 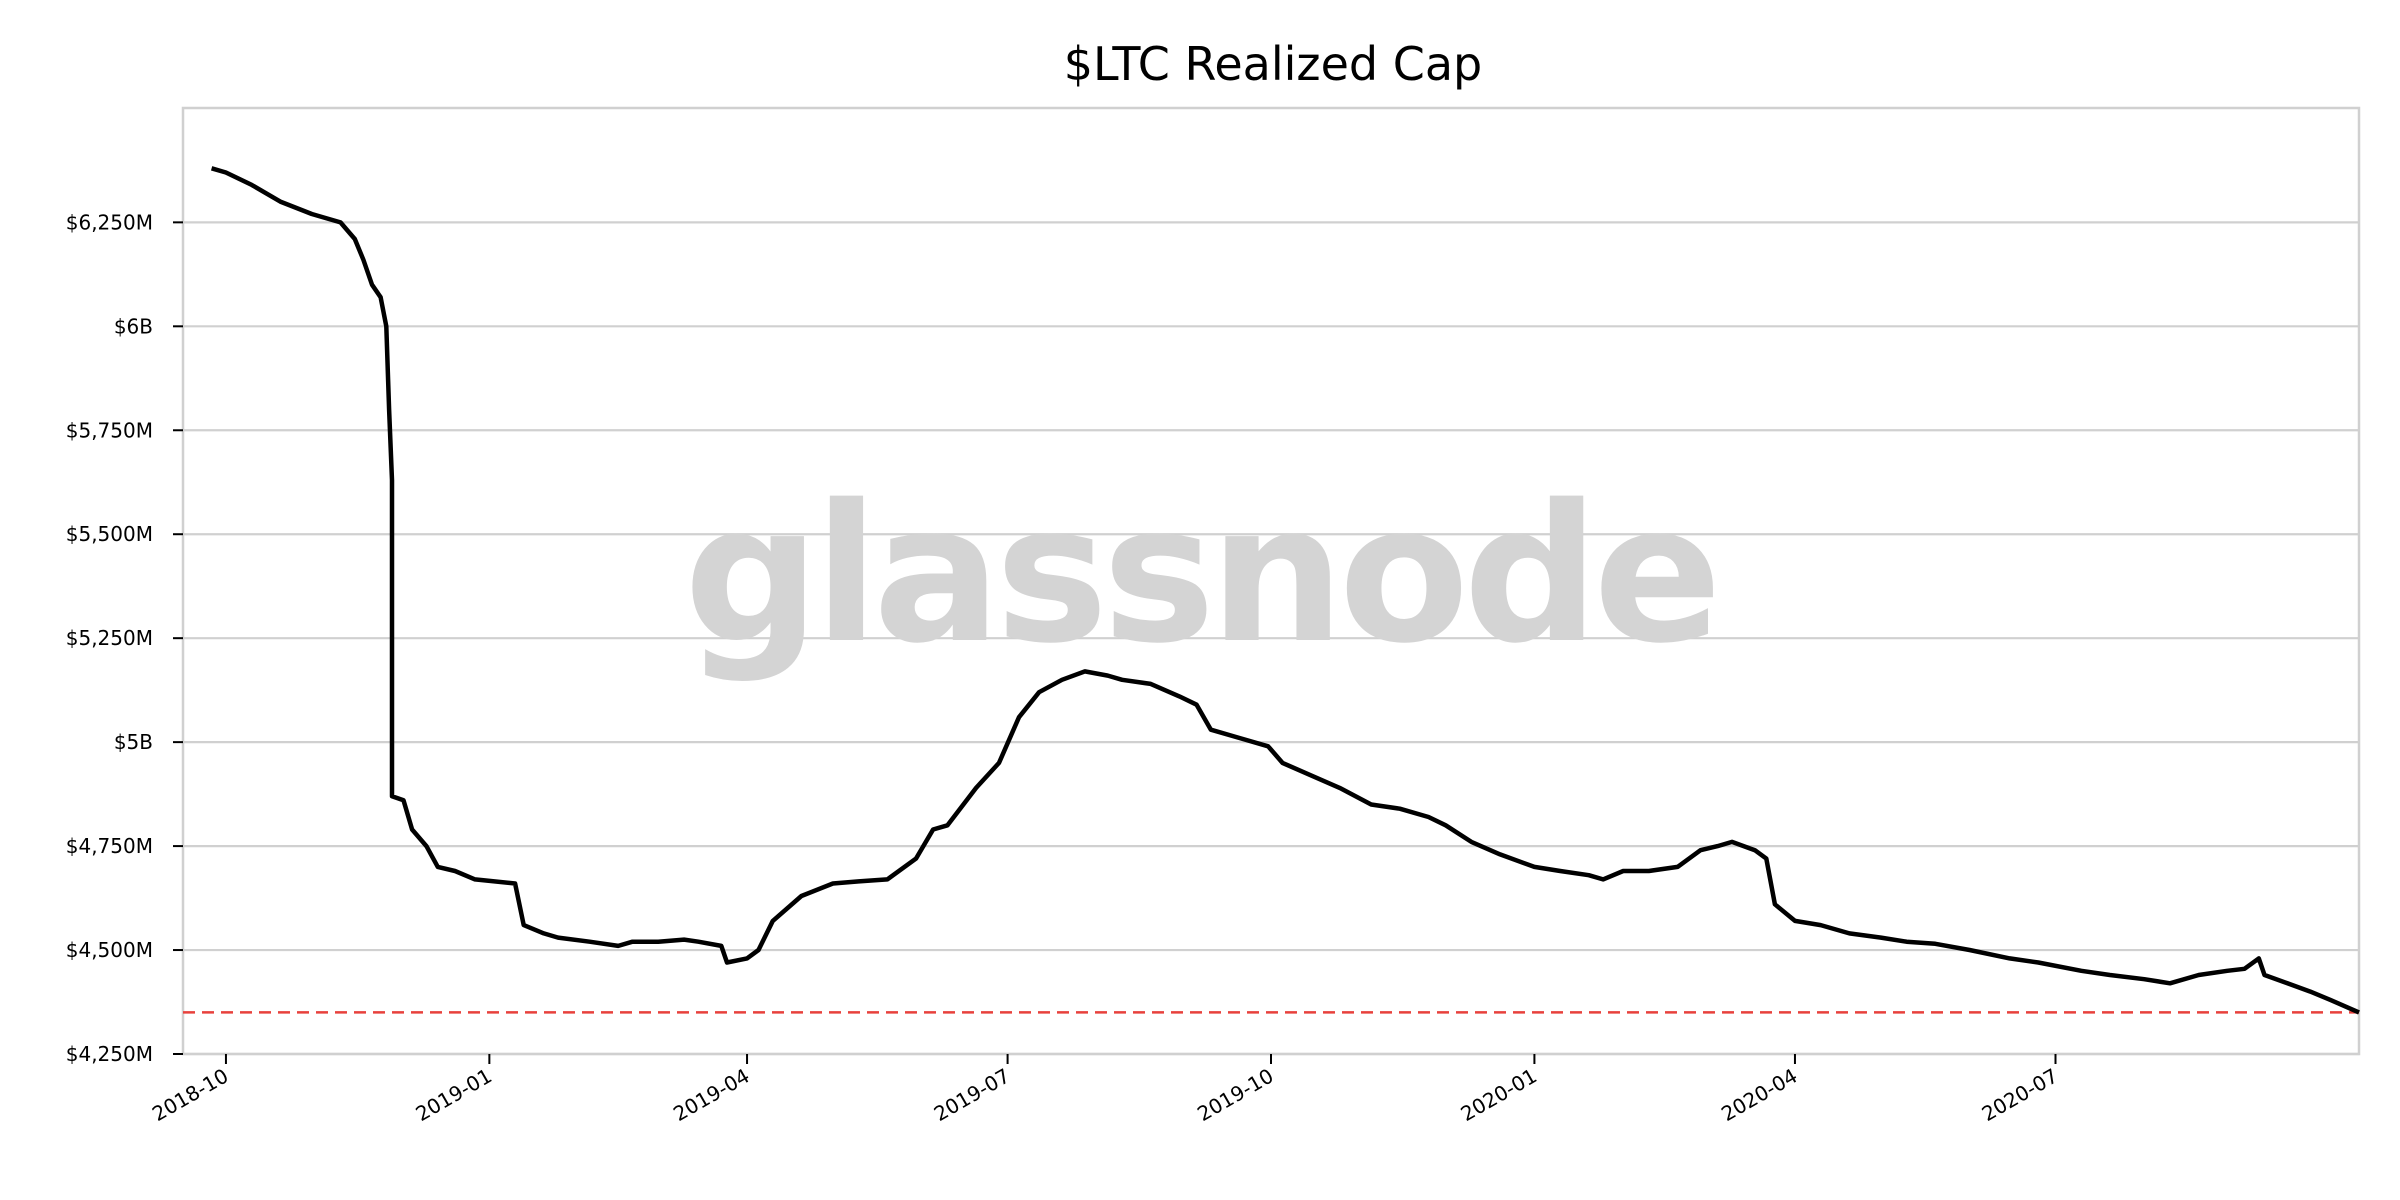 What do you see at coordinates (109, 638) in the screenshot?
I see `y-tick-label: $5,250M` at bounding box center [109, 638].